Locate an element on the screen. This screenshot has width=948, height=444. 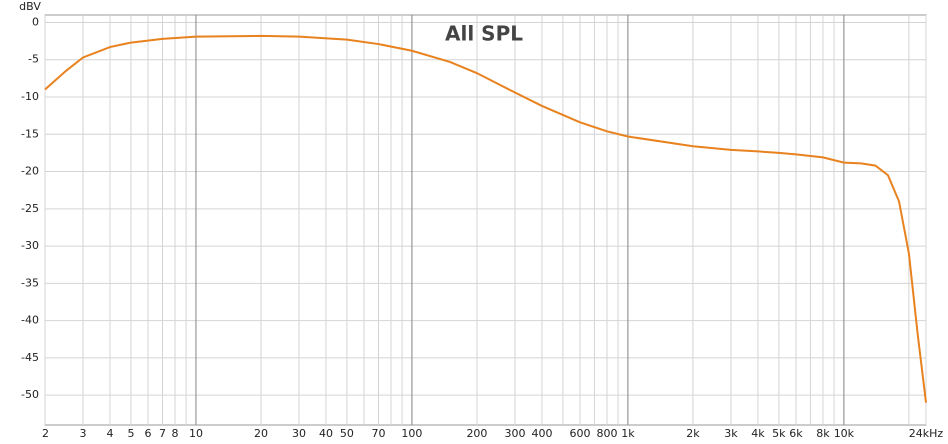
x-tick-label: 600 is located at coordinates (579, 433).